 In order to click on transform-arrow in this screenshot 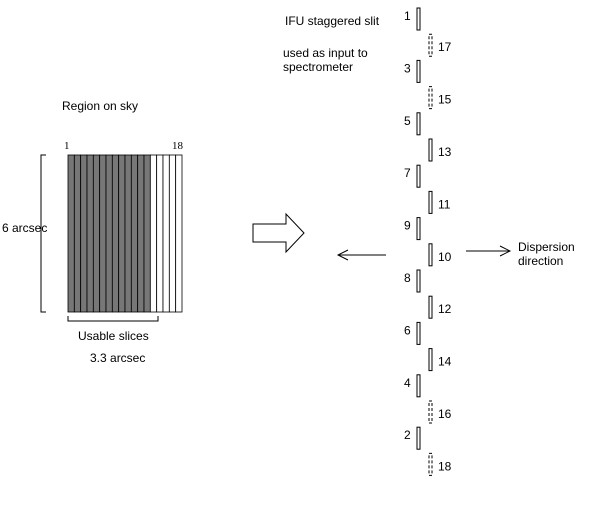, I will do `click(278, 233)`.